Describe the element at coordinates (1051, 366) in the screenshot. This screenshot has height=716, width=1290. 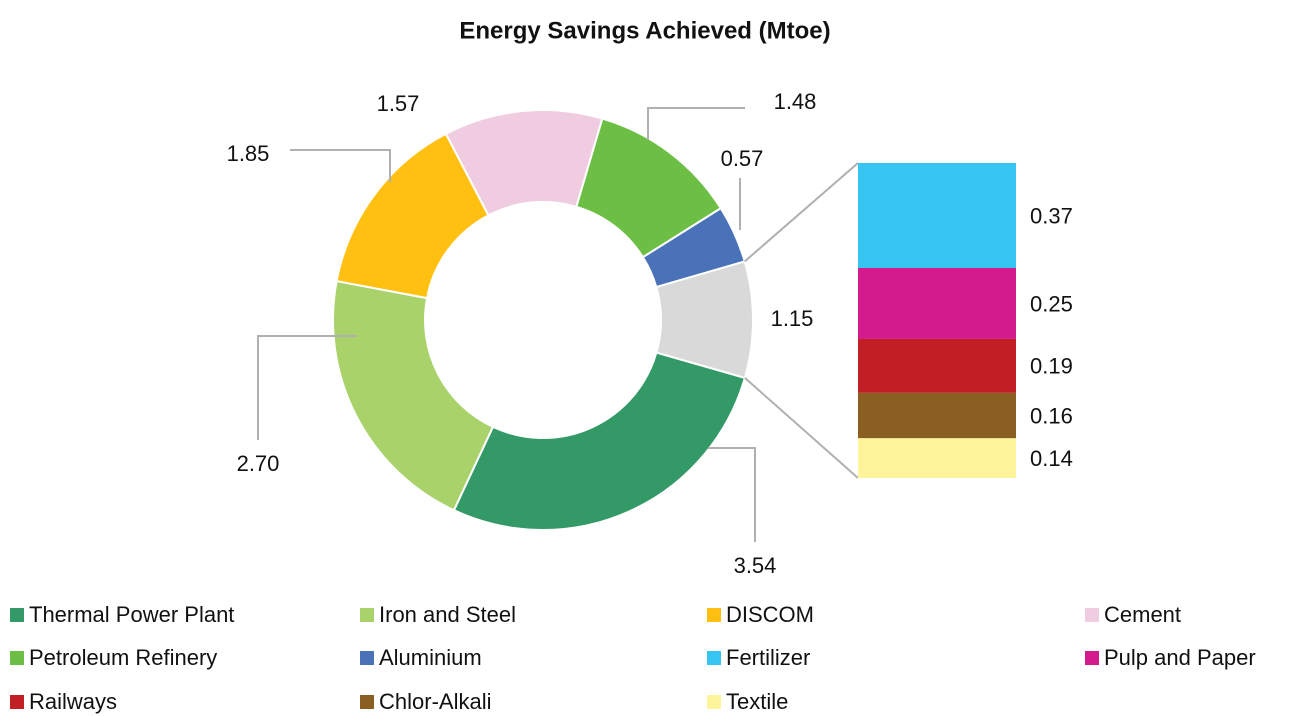
I see `data-label: 0.19` at that location.